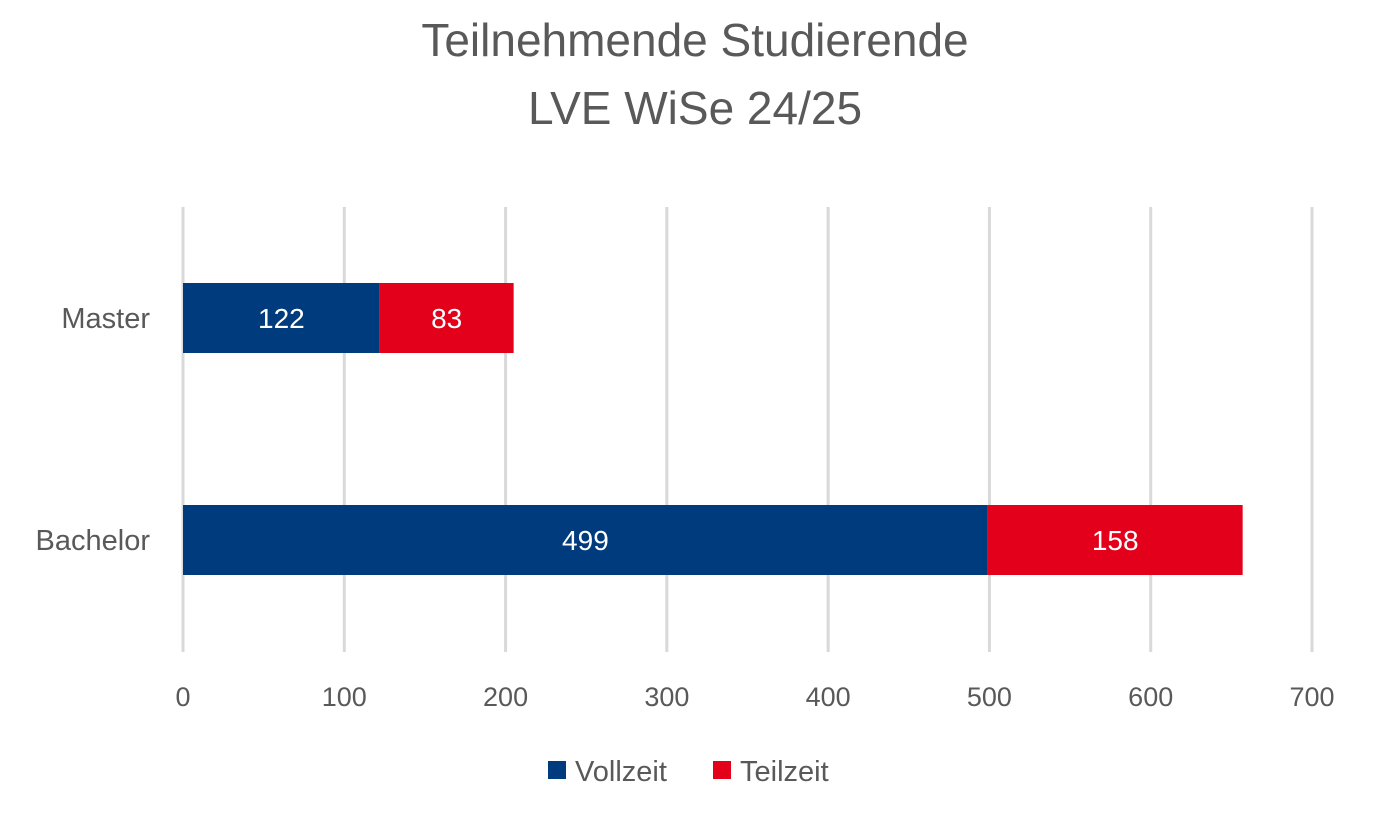 The width and height of the screenshot is (1380, 833). I want to click on x-tick-label: 500, so click(989, 697).